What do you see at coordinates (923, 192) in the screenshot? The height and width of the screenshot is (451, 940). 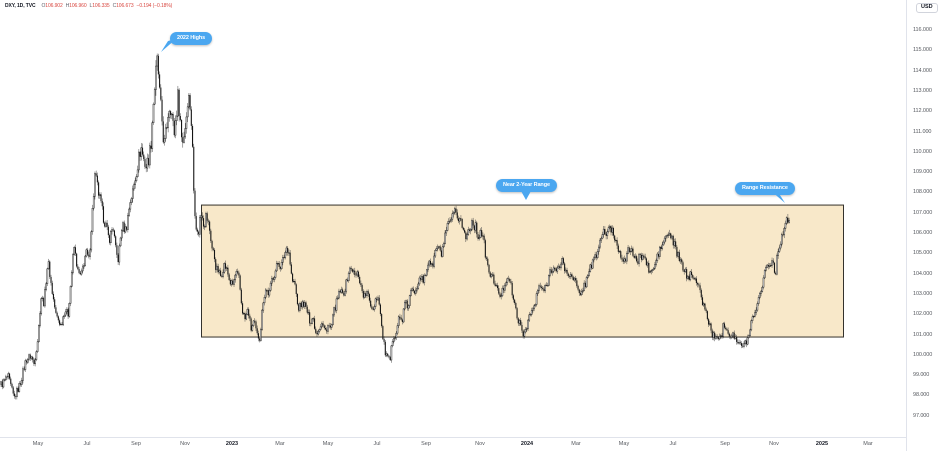 I see `price-tick-label: 108.000` at bounding box center [923, 192].